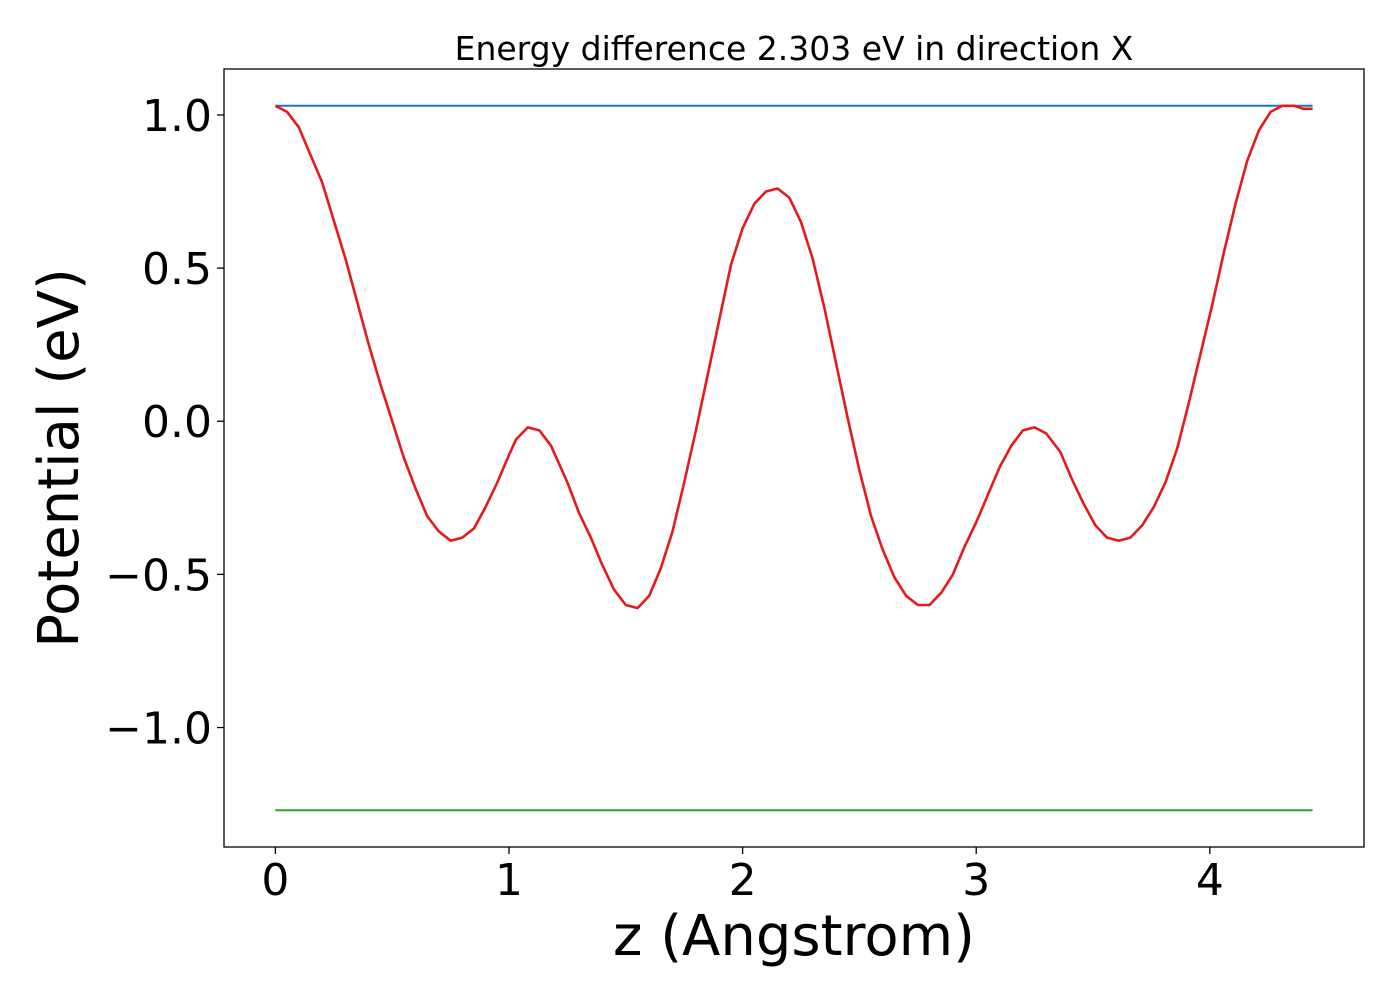 This screenshot has width=1400, height=1000. I want to click on y-axis: 1.0 0.5 0.0 −0.5 −1.0, so click(164, 423).